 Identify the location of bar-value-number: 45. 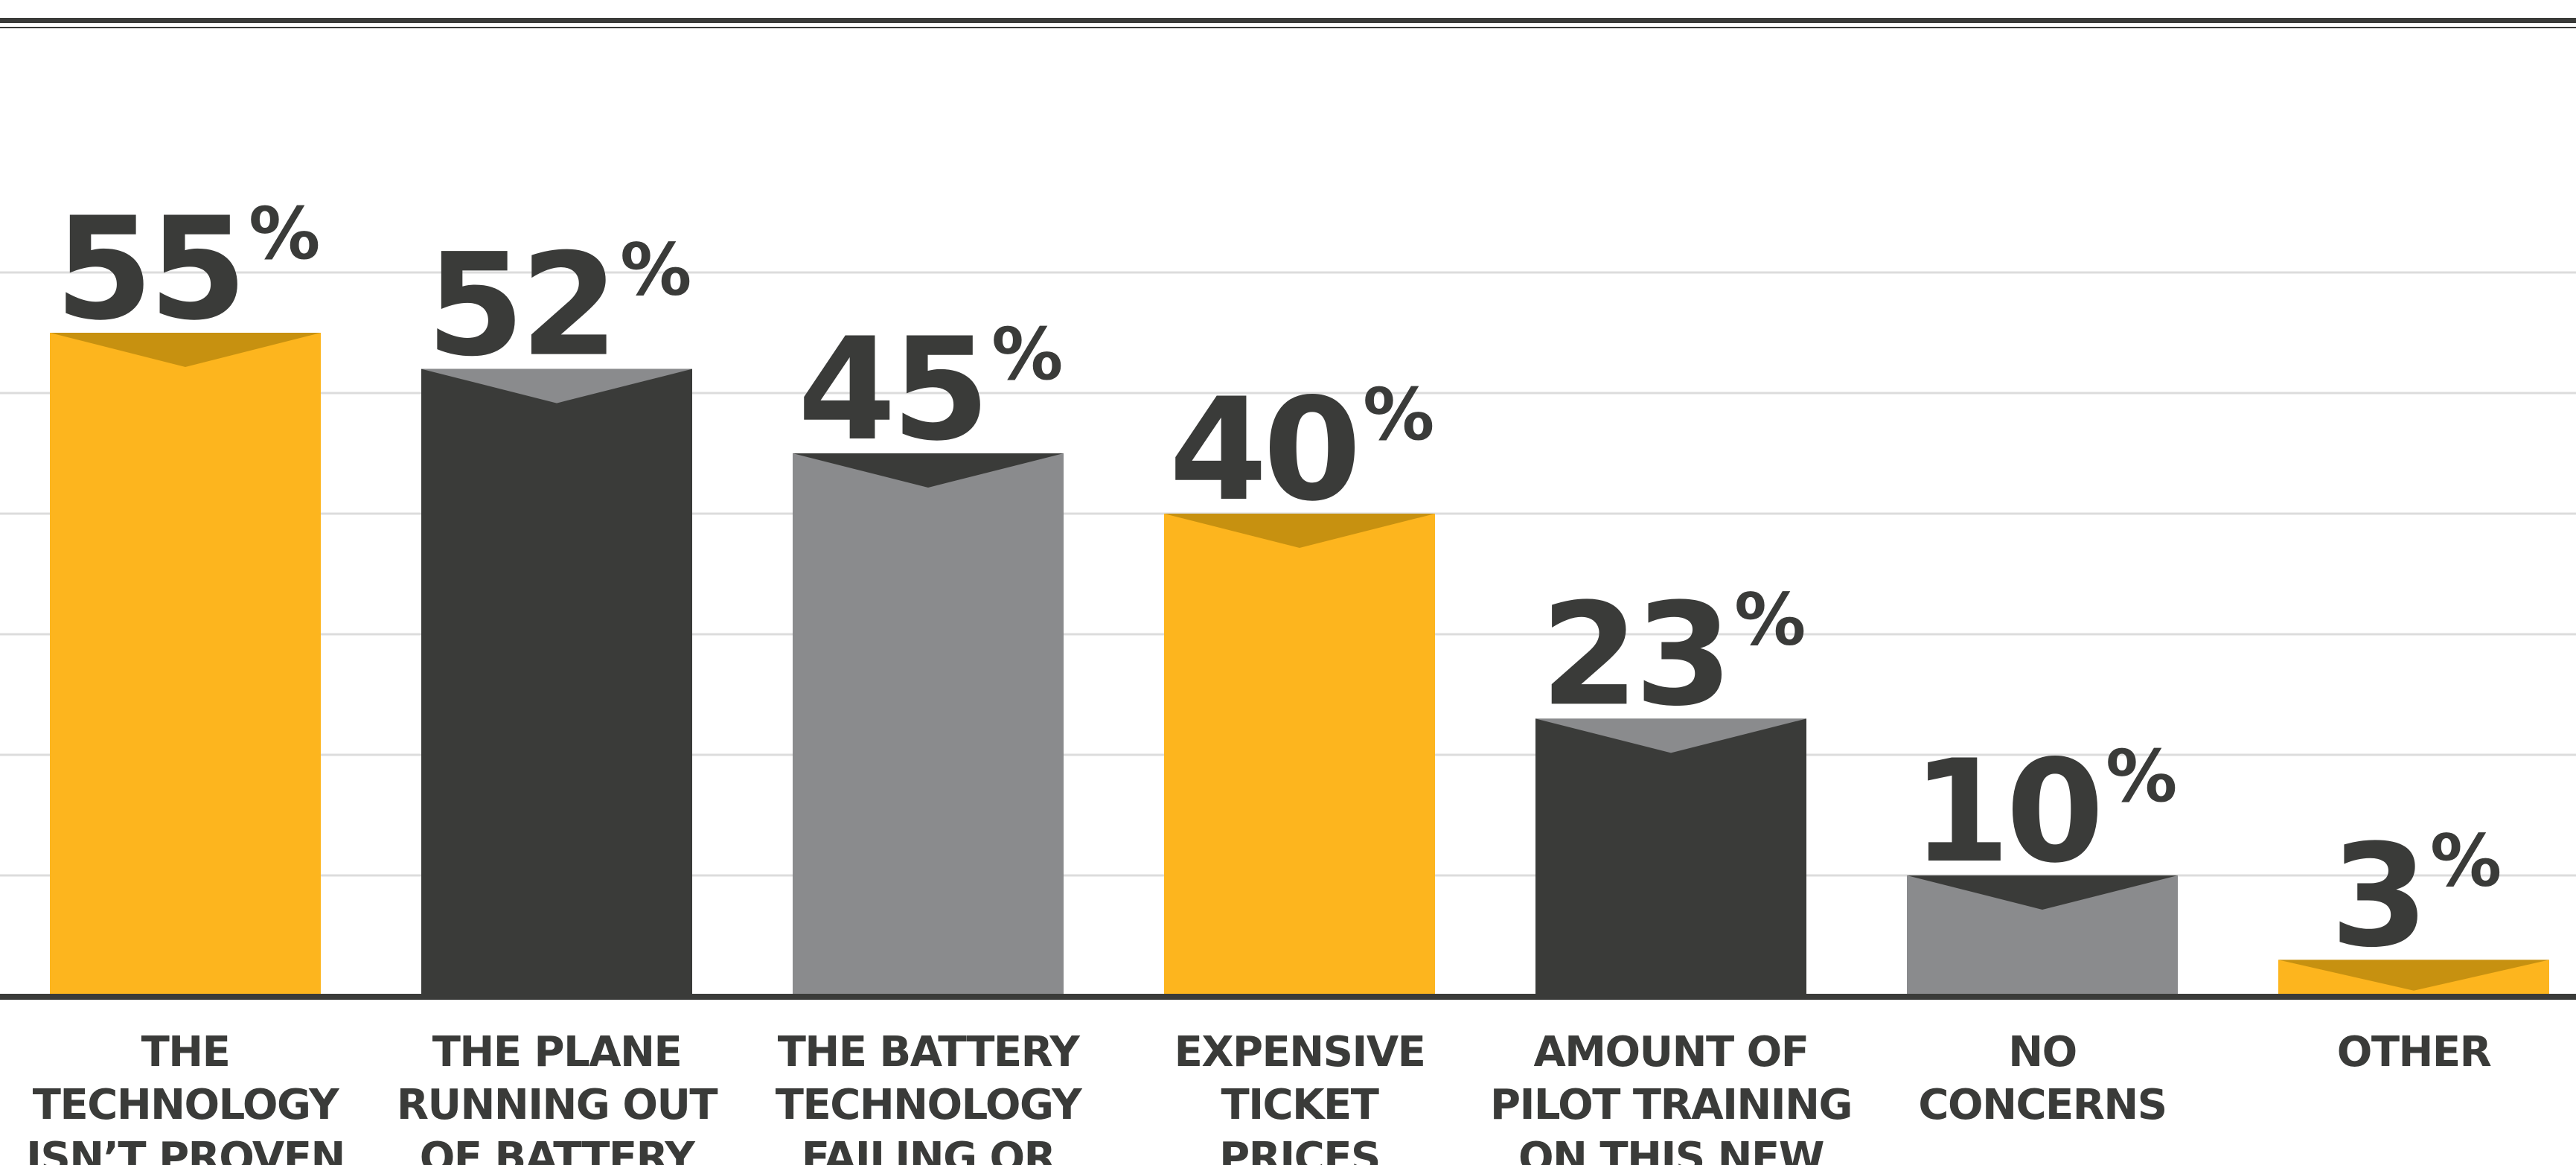
(891, 389).